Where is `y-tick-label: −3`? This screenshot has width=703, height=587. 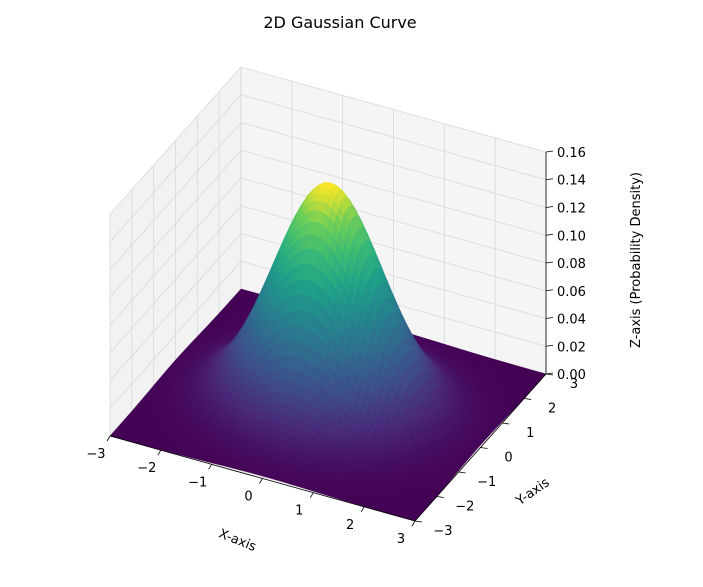 y-tick-label: −3 is located at coordinates (442, 531).